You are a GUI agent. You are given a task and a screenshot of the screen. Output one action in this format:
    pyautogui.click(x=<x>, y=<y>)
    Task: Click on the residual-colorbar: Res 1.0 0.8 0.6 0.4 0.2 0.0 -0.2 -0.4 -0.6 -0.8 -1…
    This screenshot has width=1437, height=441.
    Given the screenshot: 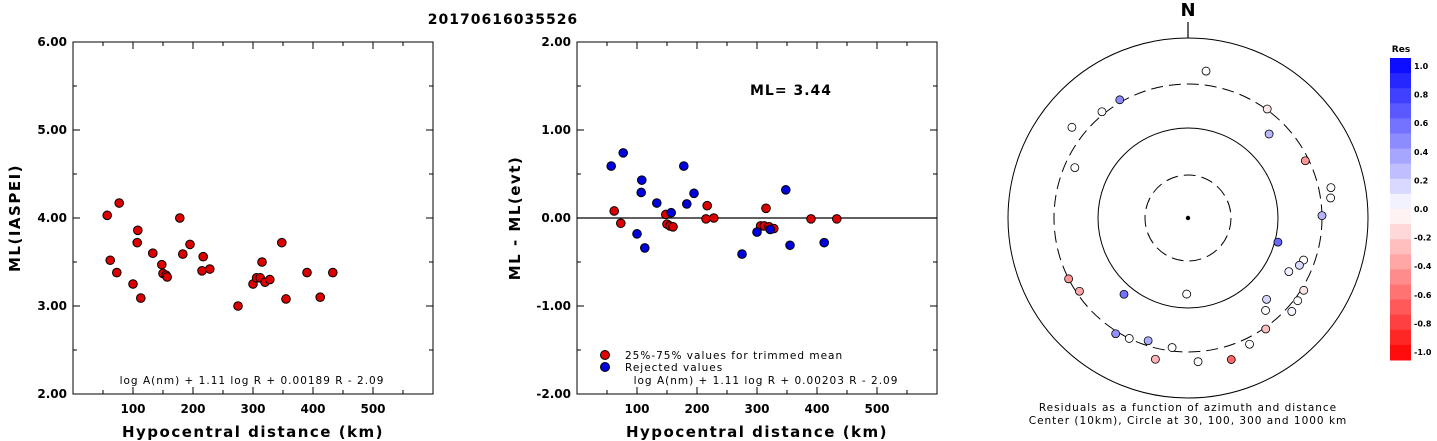 What is the action you would take?
    pyautogui.click(x=1411, y=203)
    